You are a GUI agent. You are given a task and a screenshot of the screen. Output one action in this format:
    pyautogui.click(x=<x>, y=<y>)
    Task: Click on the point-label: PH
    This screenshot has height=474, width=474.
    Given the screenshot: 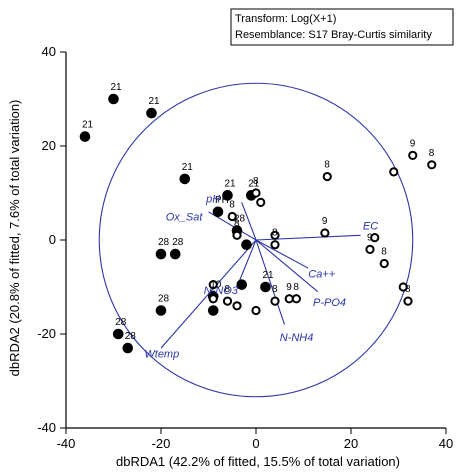 What is the action you would take?
    pyautogui.click(x=222, y=200)
    